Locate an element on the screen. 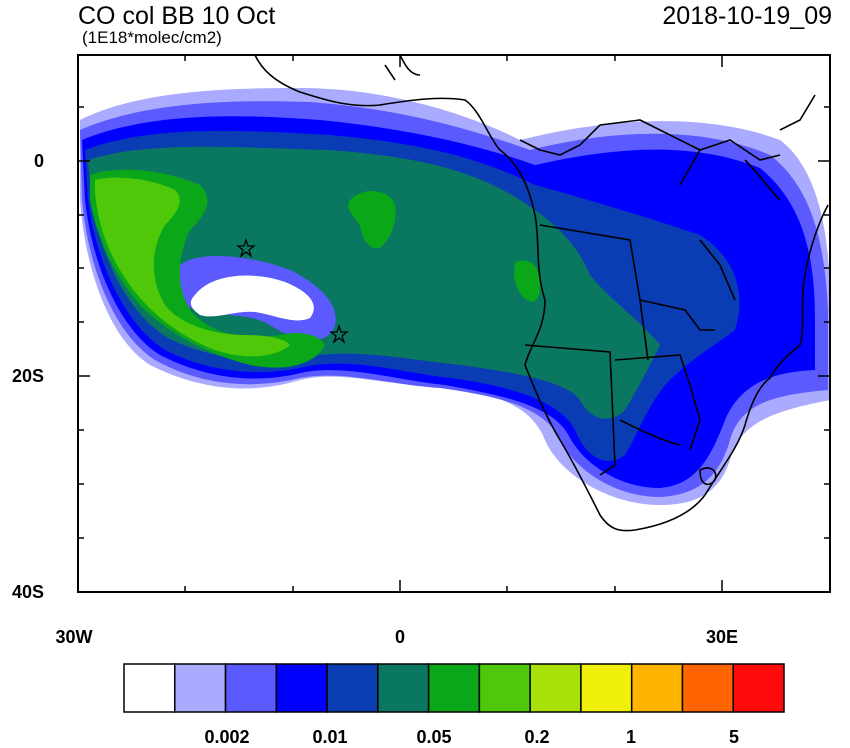 This screenshot has width=850, height=748. colorbar is located at coordinates (454, 688).